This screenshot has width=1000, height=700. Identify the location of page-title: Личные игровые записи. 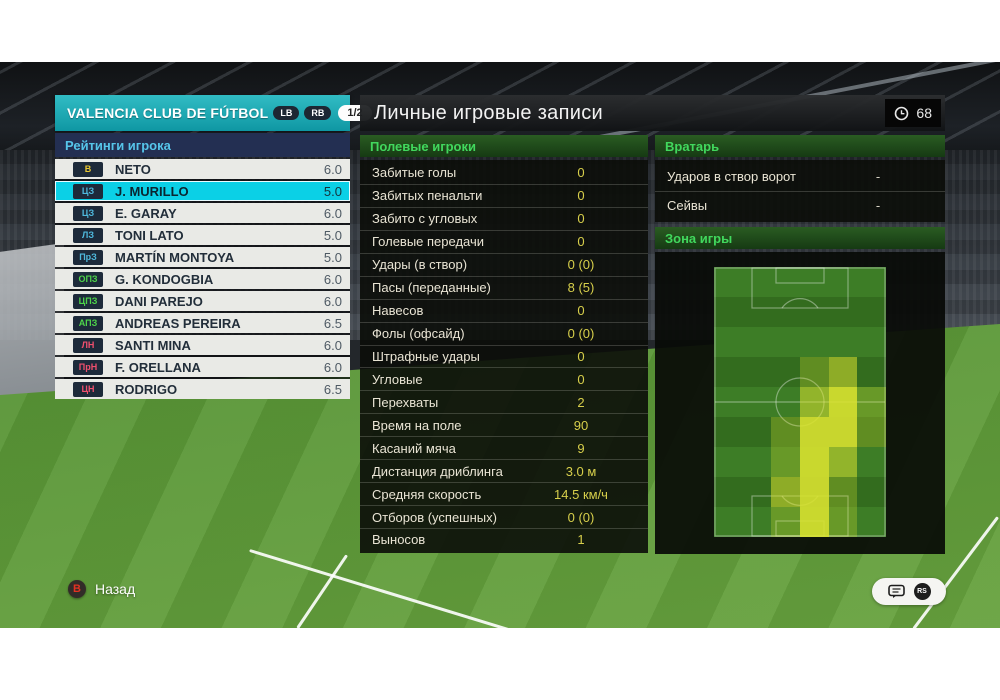
(488, 112).